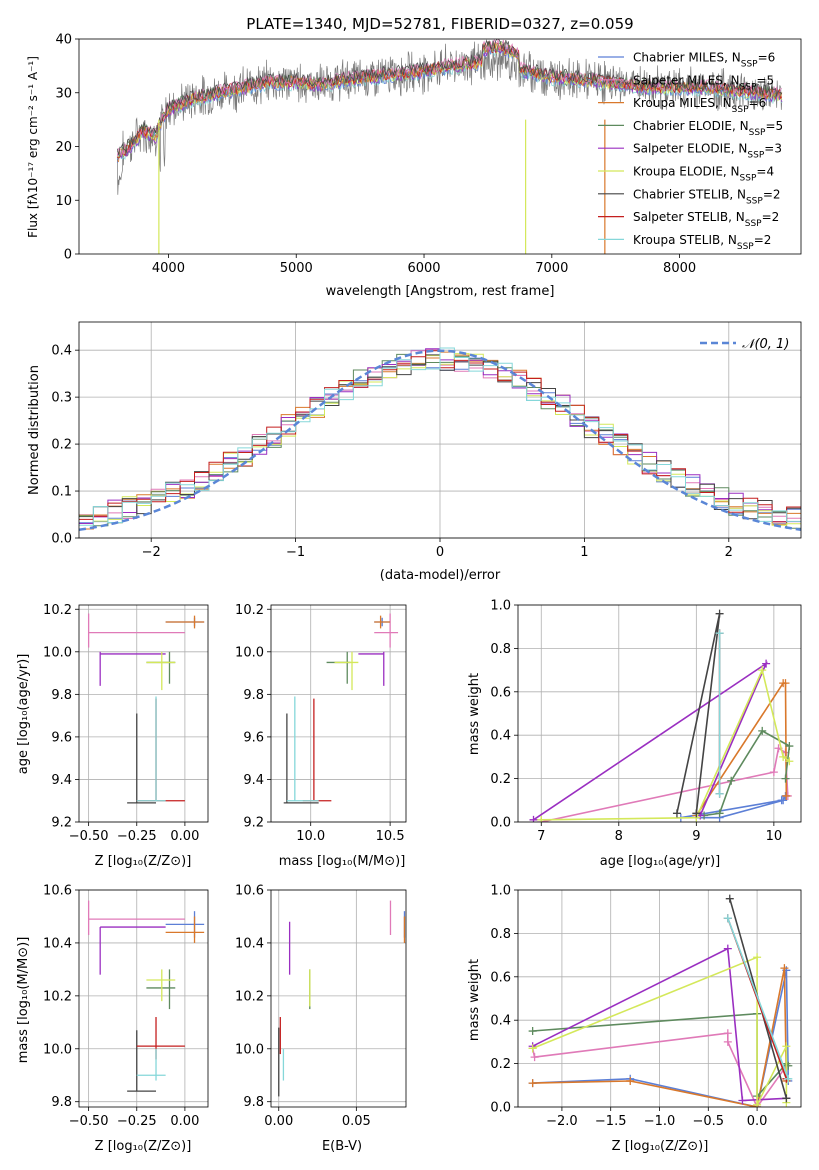 This screenshot has width=819, height=1170. Describe the element at coordinates (742, 1100) in the screenshot. I see `weight-marker-salp_elodie` at that location.